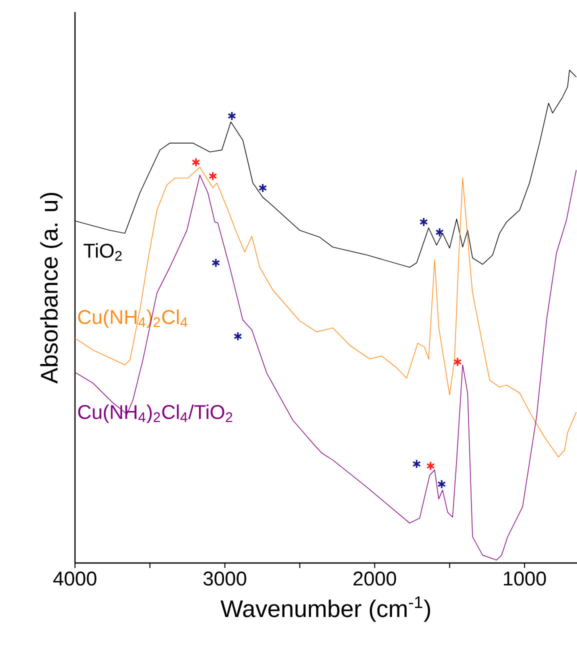  I want to click on x-tick-label: 2000, so click(375, 579).